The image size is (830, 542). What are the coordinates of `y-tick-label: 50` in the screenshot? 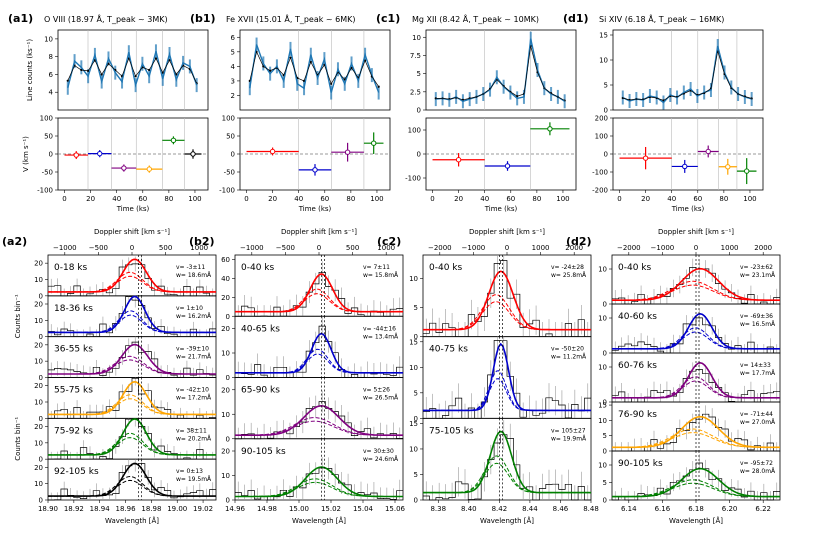 It's located at (230, 137).